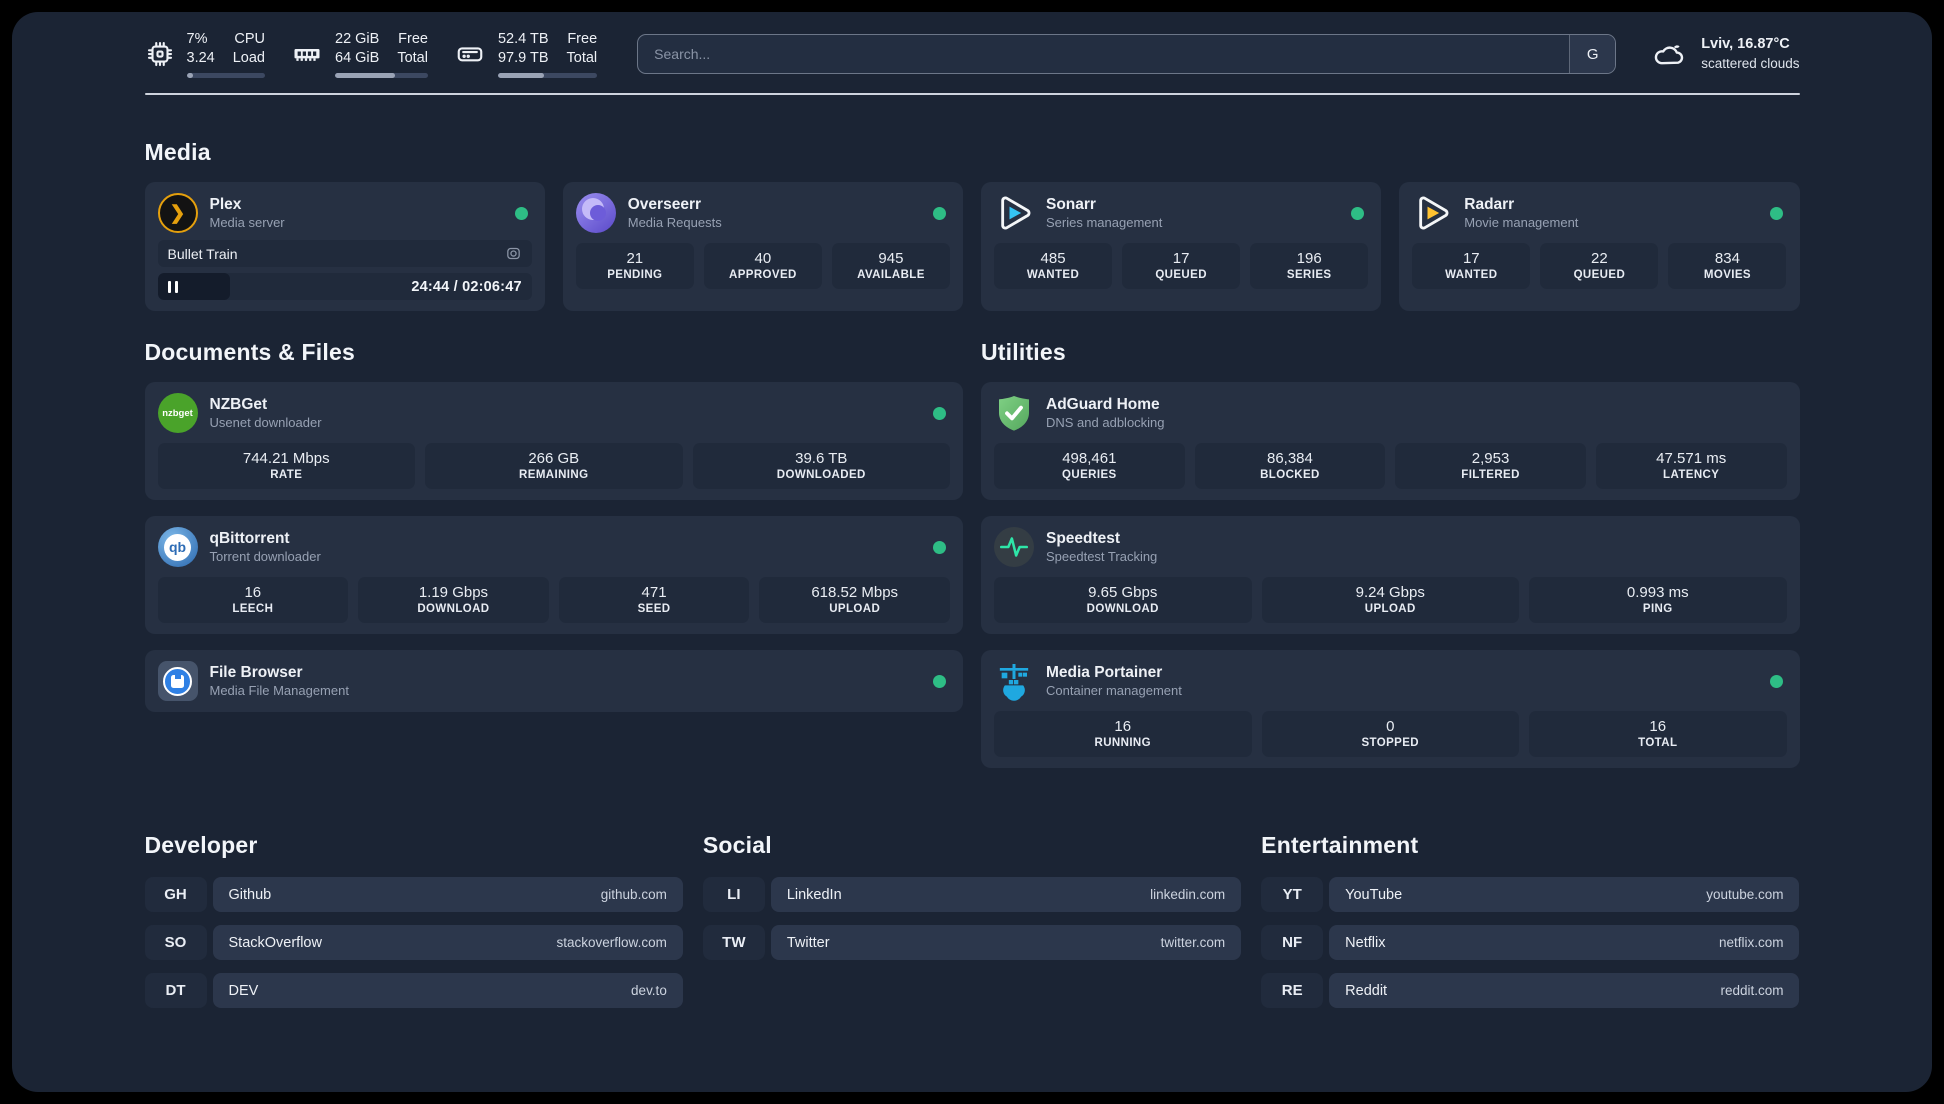 This screenshot has width=1944, height=1104. I want to click on stat-tile: 9.24 Gbps UPLOAD, so click(1390, 600).